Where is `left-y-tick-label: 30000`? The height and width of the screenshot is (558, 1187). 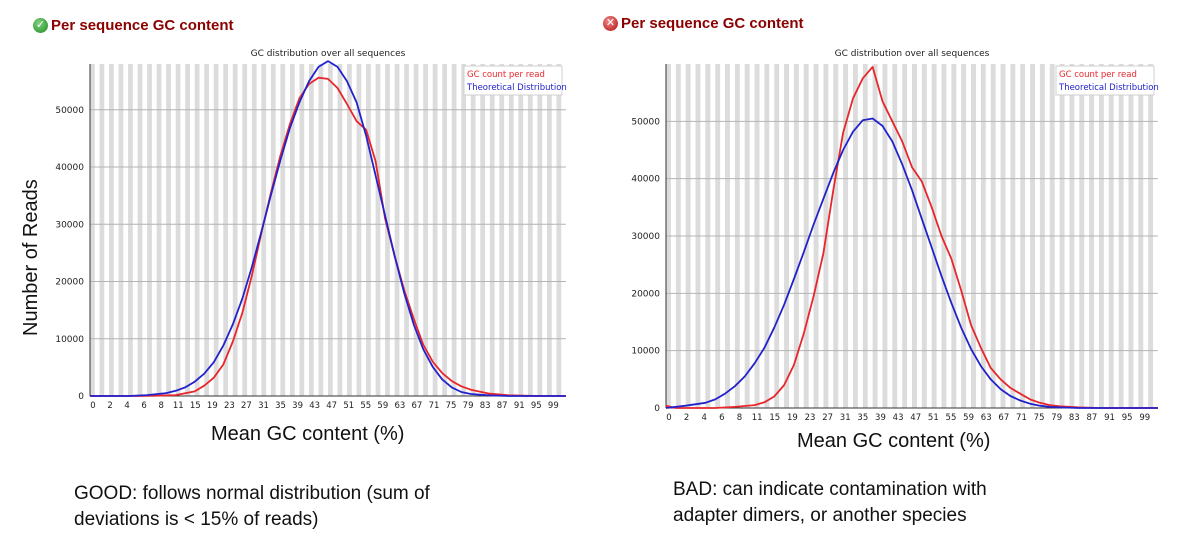 left-y-tick-label: 30000 is located at coordinates (69, 225).